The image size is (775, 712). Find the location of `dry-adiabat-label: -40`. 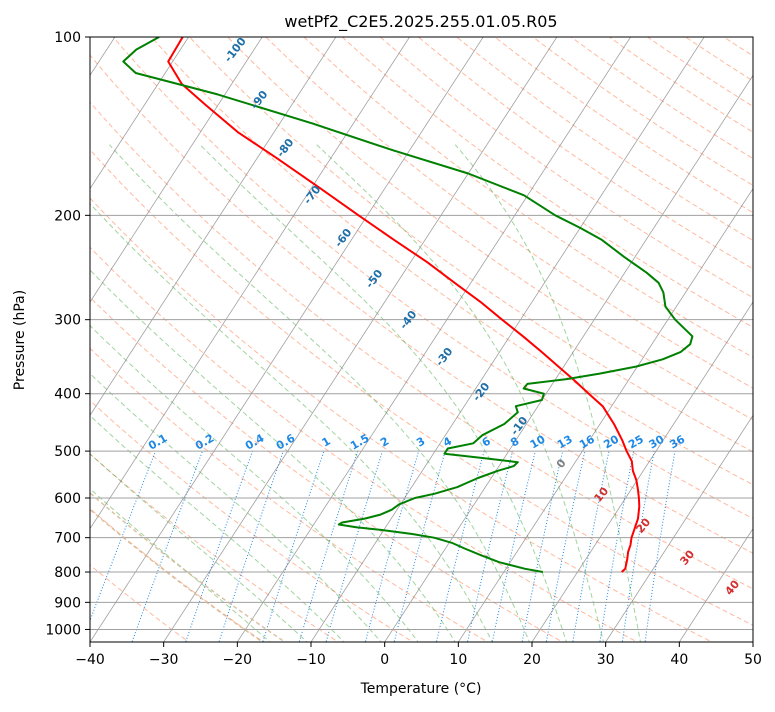

dry-adiabat-label: -40 is located at coordinates (408, 320).